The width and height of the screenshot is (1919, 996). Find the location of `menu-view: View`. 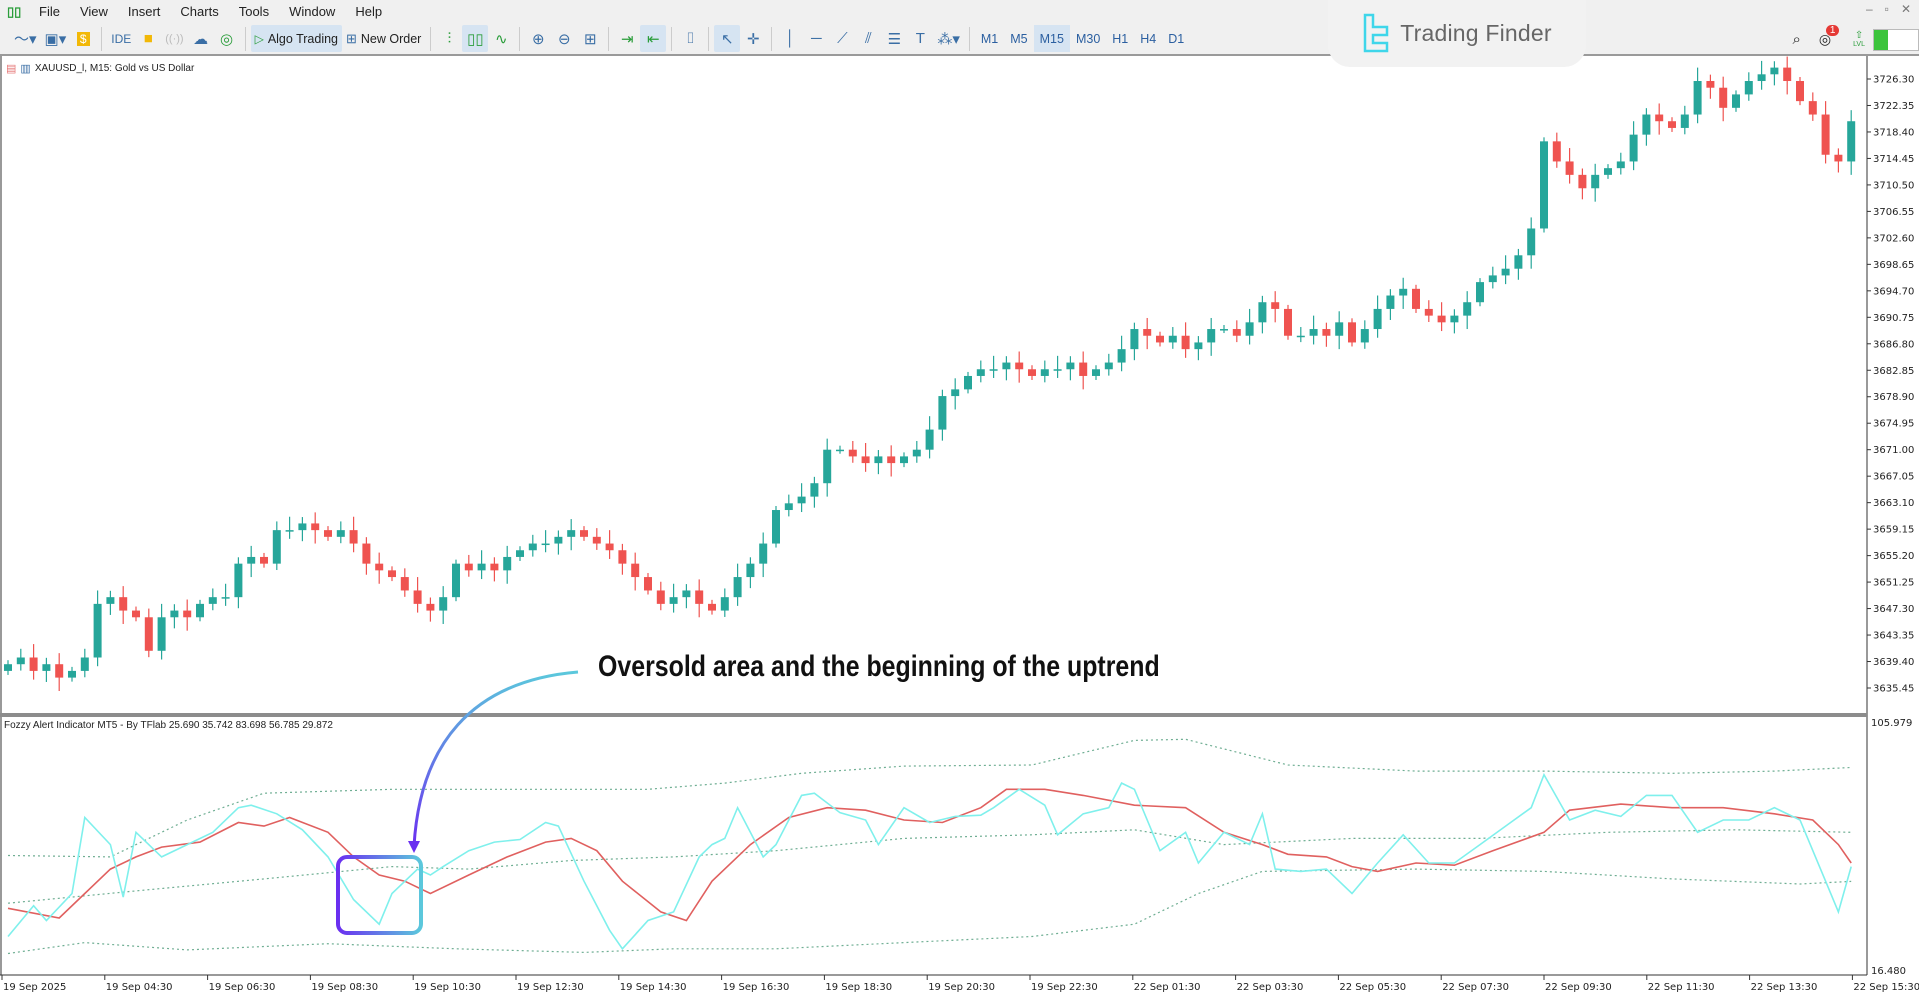

menu-view: View is located at coordinates (93, 11).